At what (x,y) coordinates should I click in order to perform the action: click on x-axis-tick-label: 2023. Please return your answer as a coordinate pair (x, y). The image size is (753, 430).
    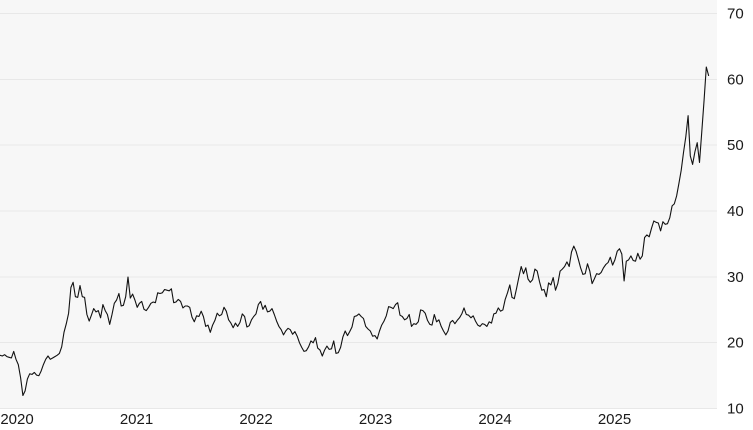
    Looking at the image, I should click on (375, 419).